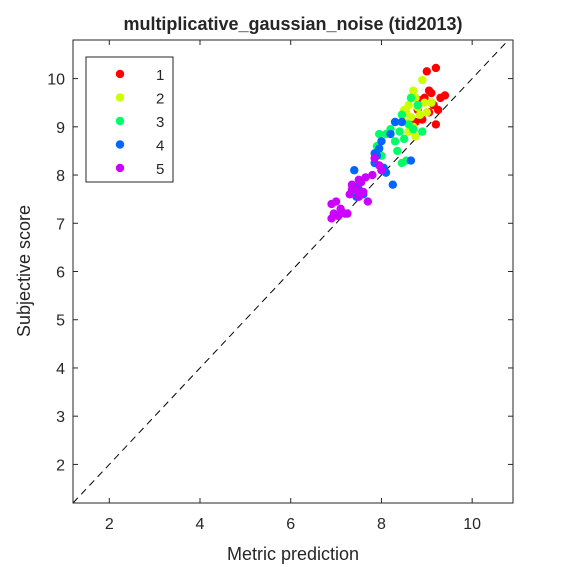 Image resolution: width=567 pixels, height=567 pixels. What do you see at coordinates (160, 99) in the screenshot?
I see `legend-label-2: 2` at bounding box center [160, 99].